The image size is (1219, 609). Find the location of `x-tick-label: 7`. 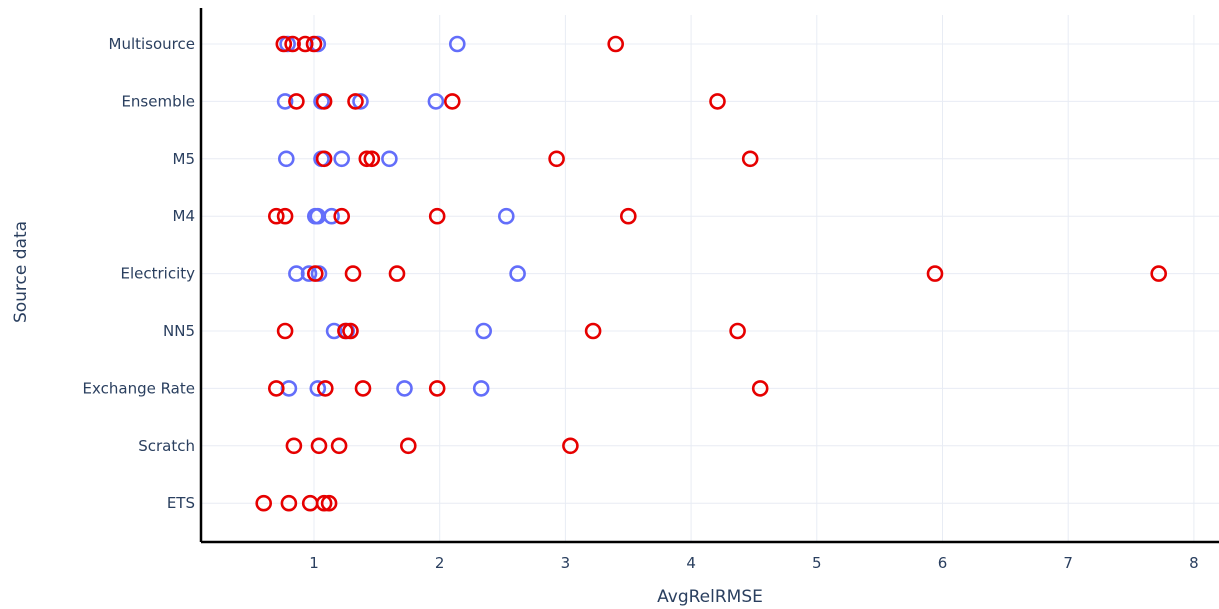

x-tick-label: 7 is located at coordinates (1068, 563).